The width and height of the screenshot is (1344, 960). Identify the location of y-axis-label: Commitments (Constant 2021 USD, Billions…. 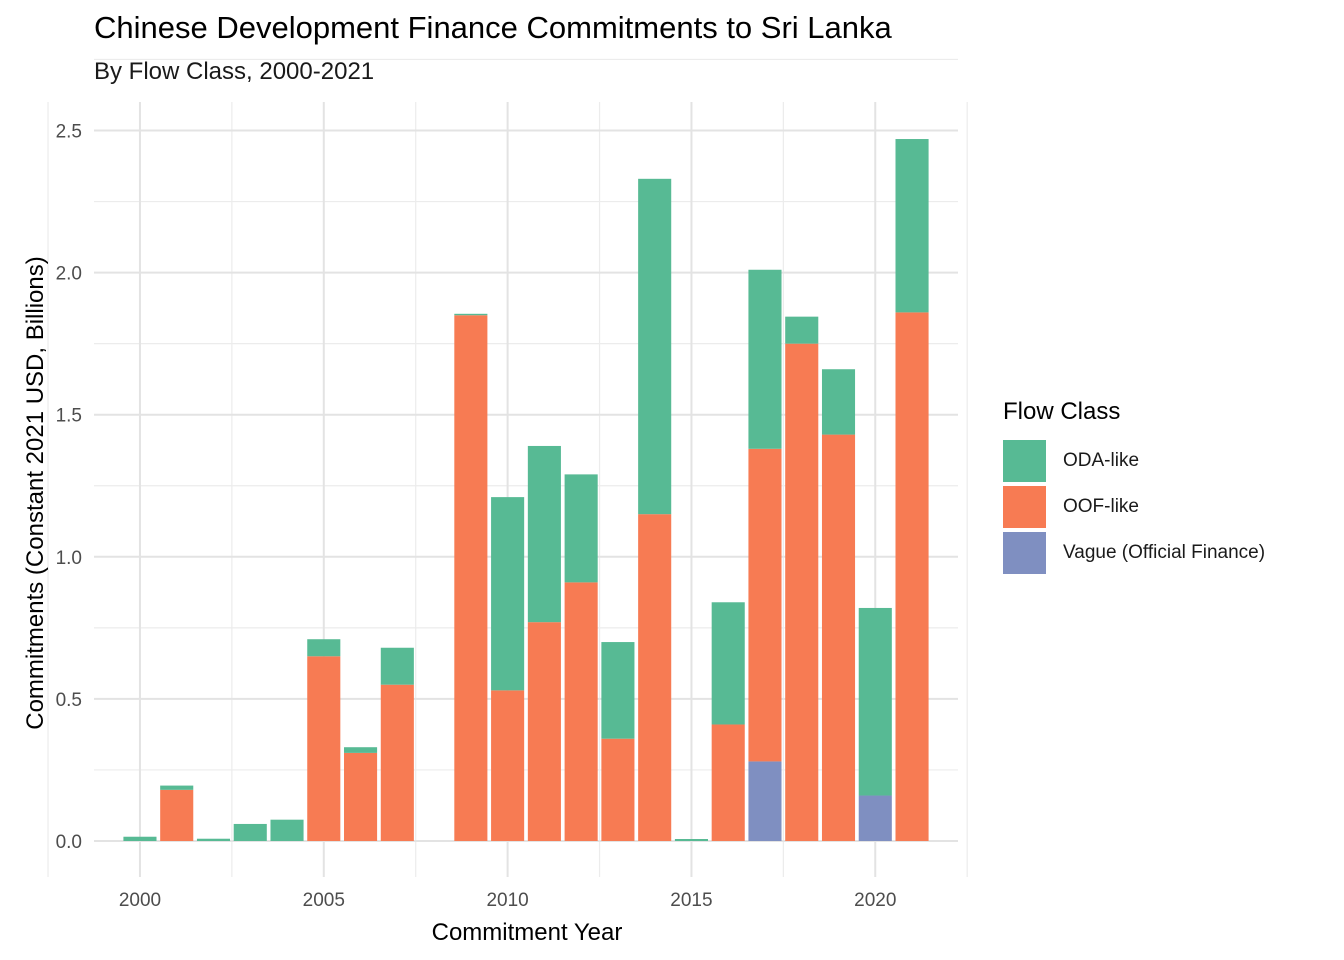
(35, 493).